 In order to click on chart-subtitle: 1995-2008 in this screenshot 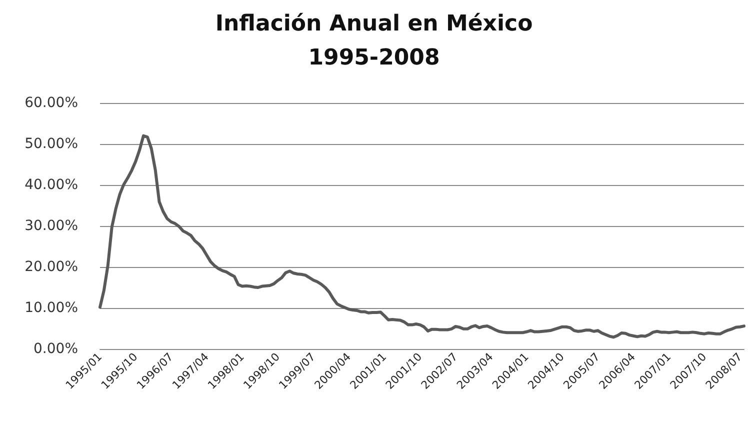, I will do `click(374, 58)`.